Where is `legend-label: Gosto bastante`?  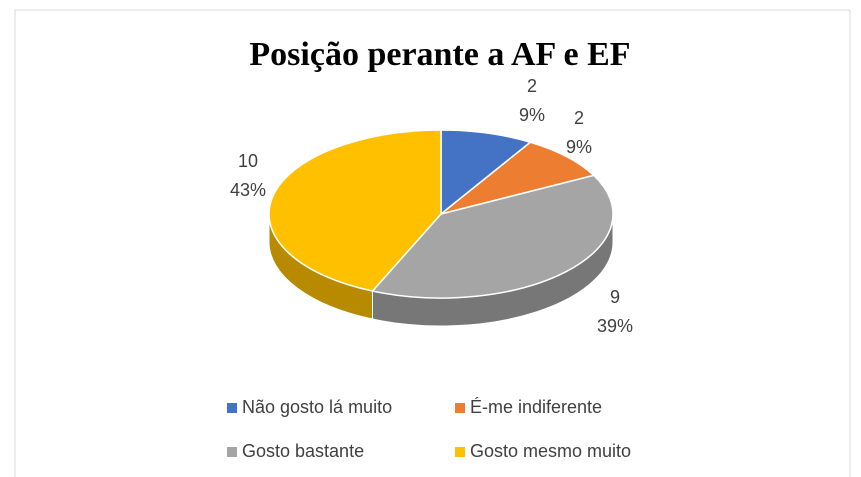
legend-label: Gosto bastante is located at coordinates (303, 451).